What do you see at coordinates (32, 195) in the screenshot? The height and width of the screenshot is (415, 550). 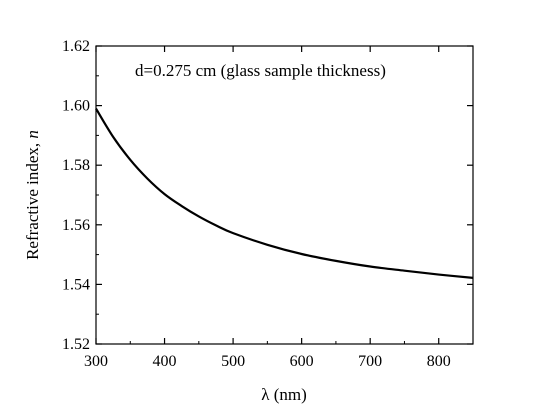 I see `y-axis-label: Refractive index, n` at bounding box center [32, 195].